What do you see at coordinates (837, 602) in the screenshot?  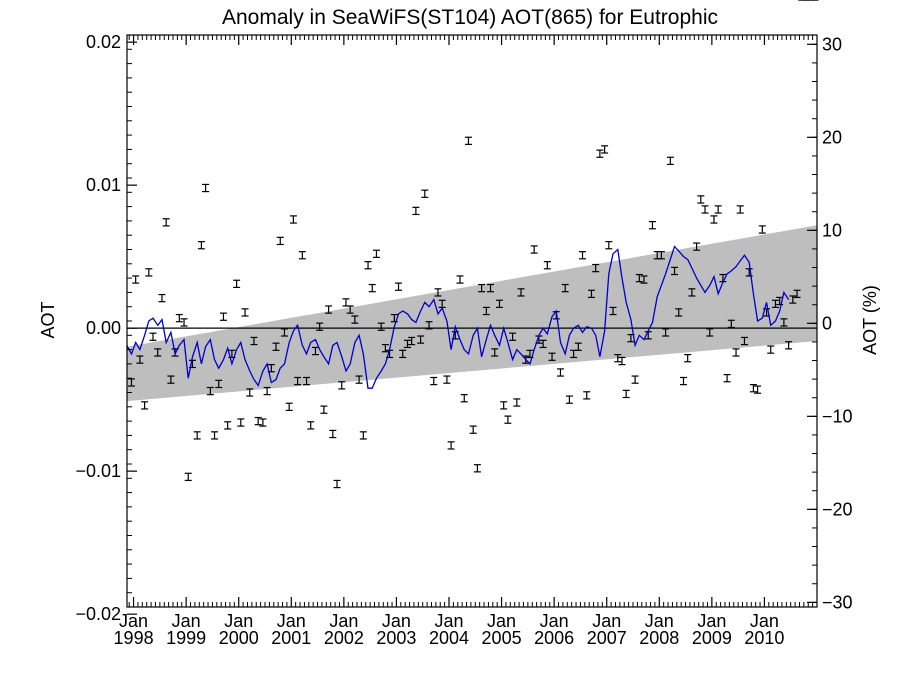 I see `right-tick-label: −30` at bounding box center [837, 602].